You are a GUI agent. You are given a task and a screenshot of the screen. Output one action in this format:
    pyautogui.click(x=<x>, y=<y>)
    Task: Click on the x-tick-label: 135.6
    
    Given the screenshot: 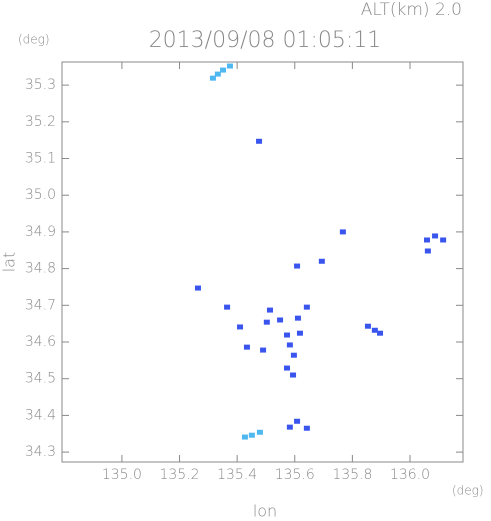 What is the action you would take?
    pyautogui.click(x=295, y=475)
    